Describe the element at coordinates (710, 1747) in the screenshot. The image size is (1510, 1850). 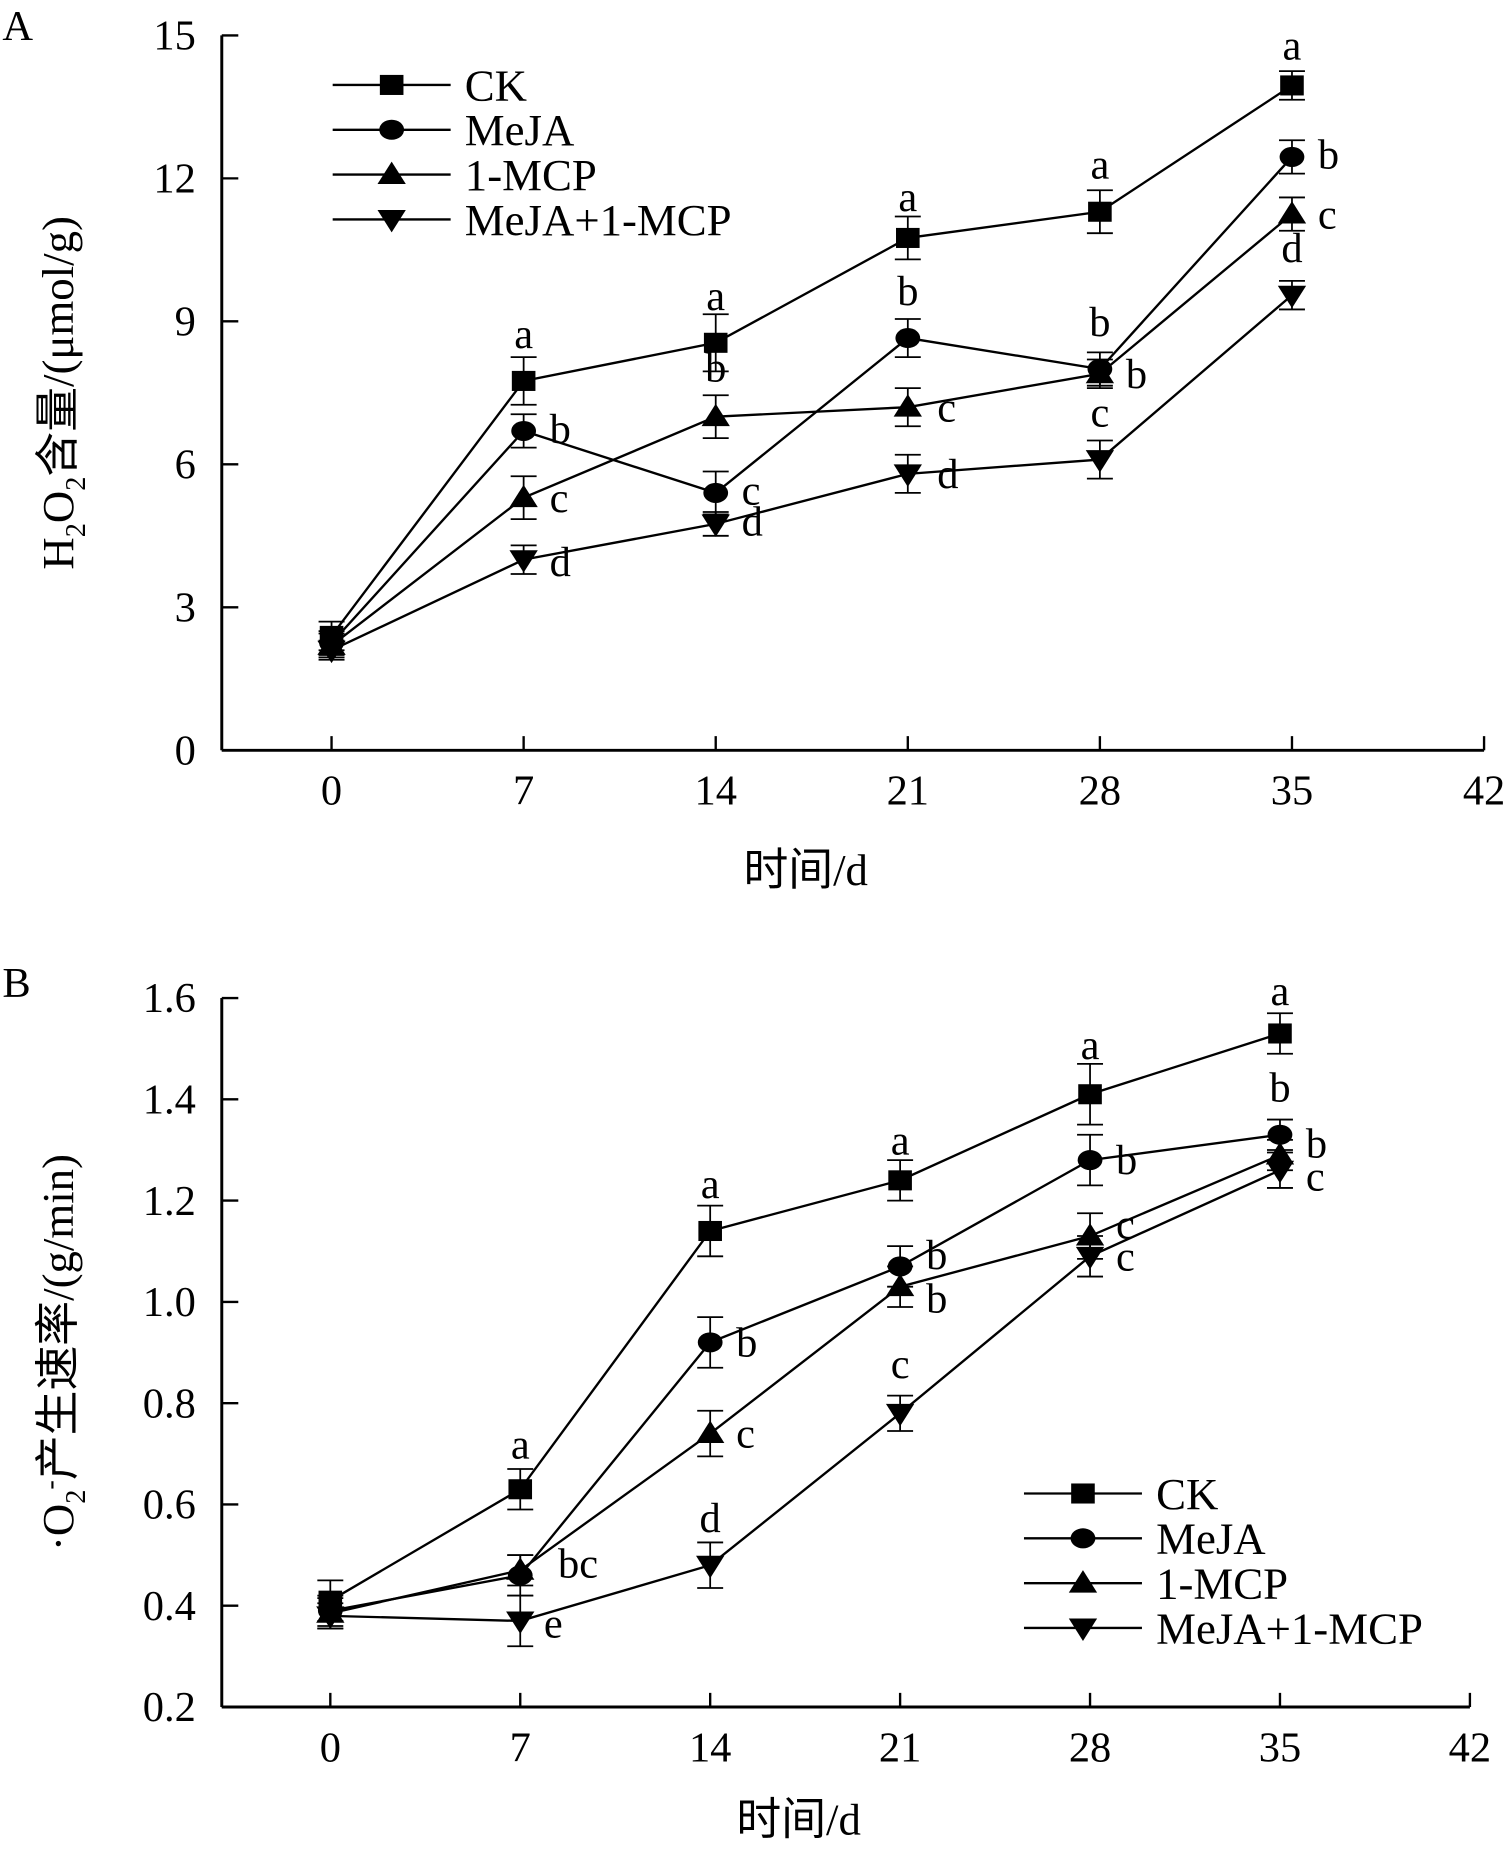
I see `panel-b-x-tick-label: 14` at that location.